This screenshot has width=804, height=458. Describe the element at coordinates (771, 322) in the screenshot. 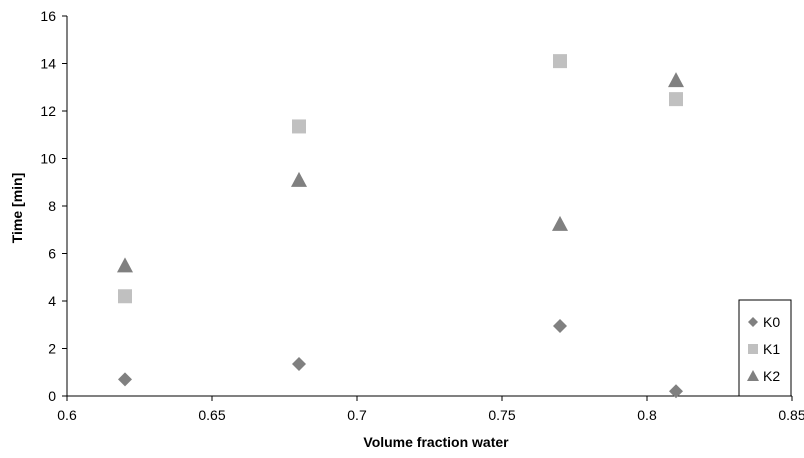

I see `legend-label-k0: K0` at that location.